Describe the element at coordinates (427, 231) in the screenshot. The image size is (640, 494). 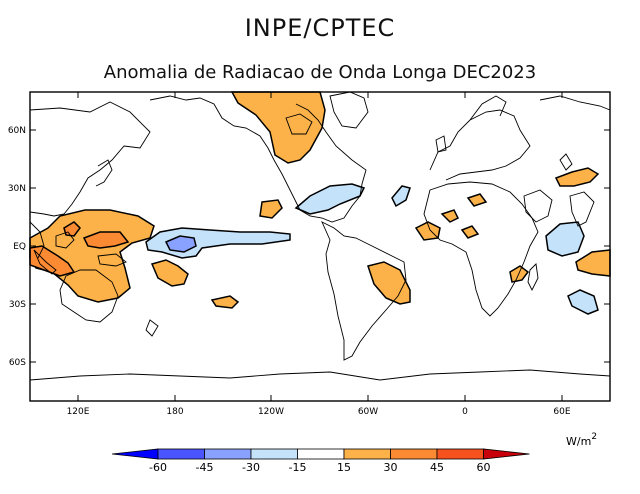
I see `anomaly-positive-west-africa` at that location.